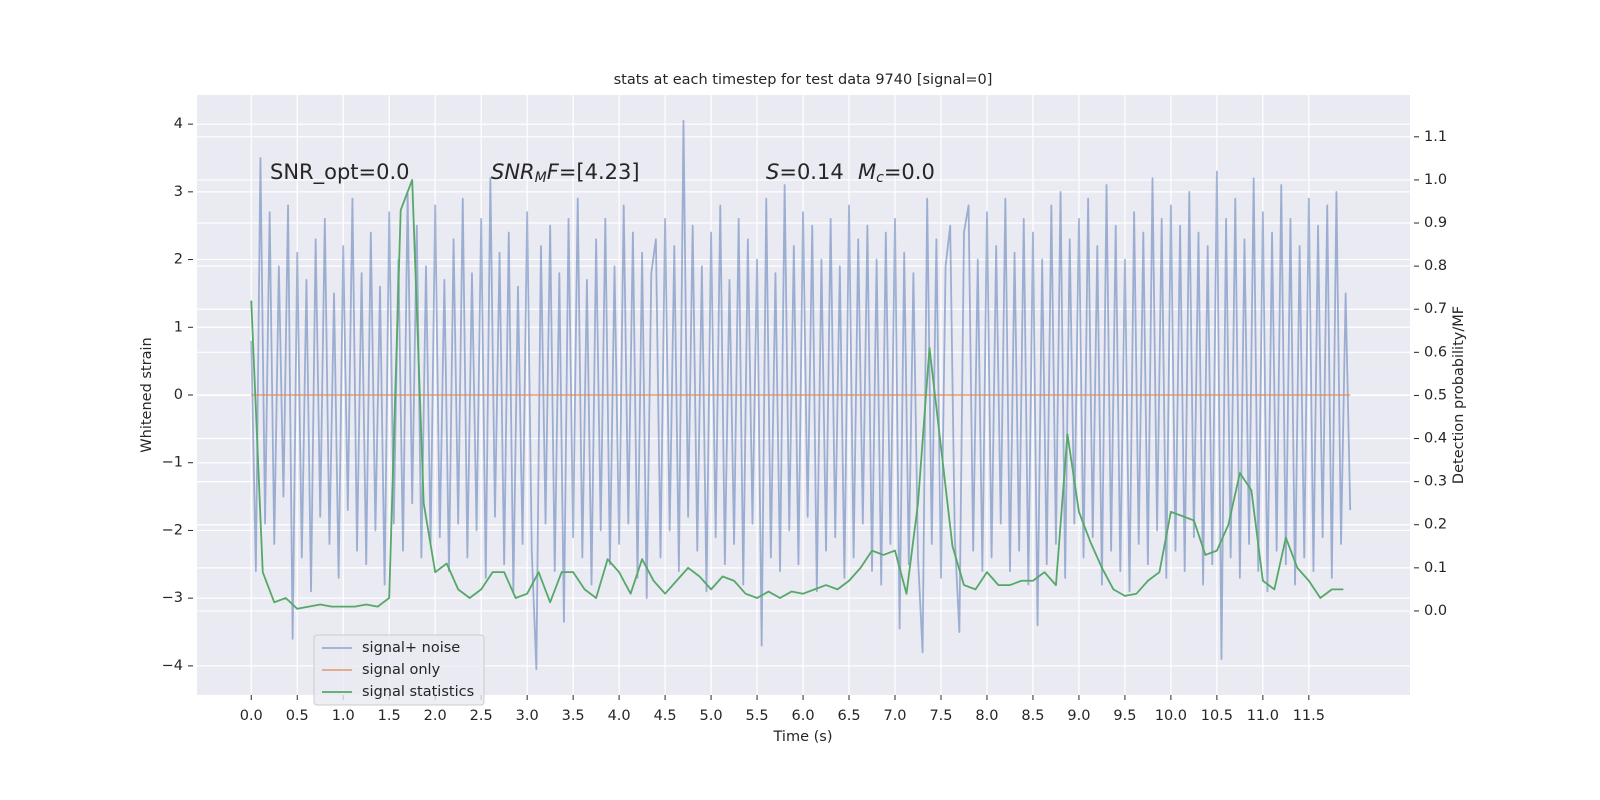  What do you see at coordinates (1217, 716) in the screenshot?
I see `x-tick-label: 10.5` at bounding box center [1217, 716].